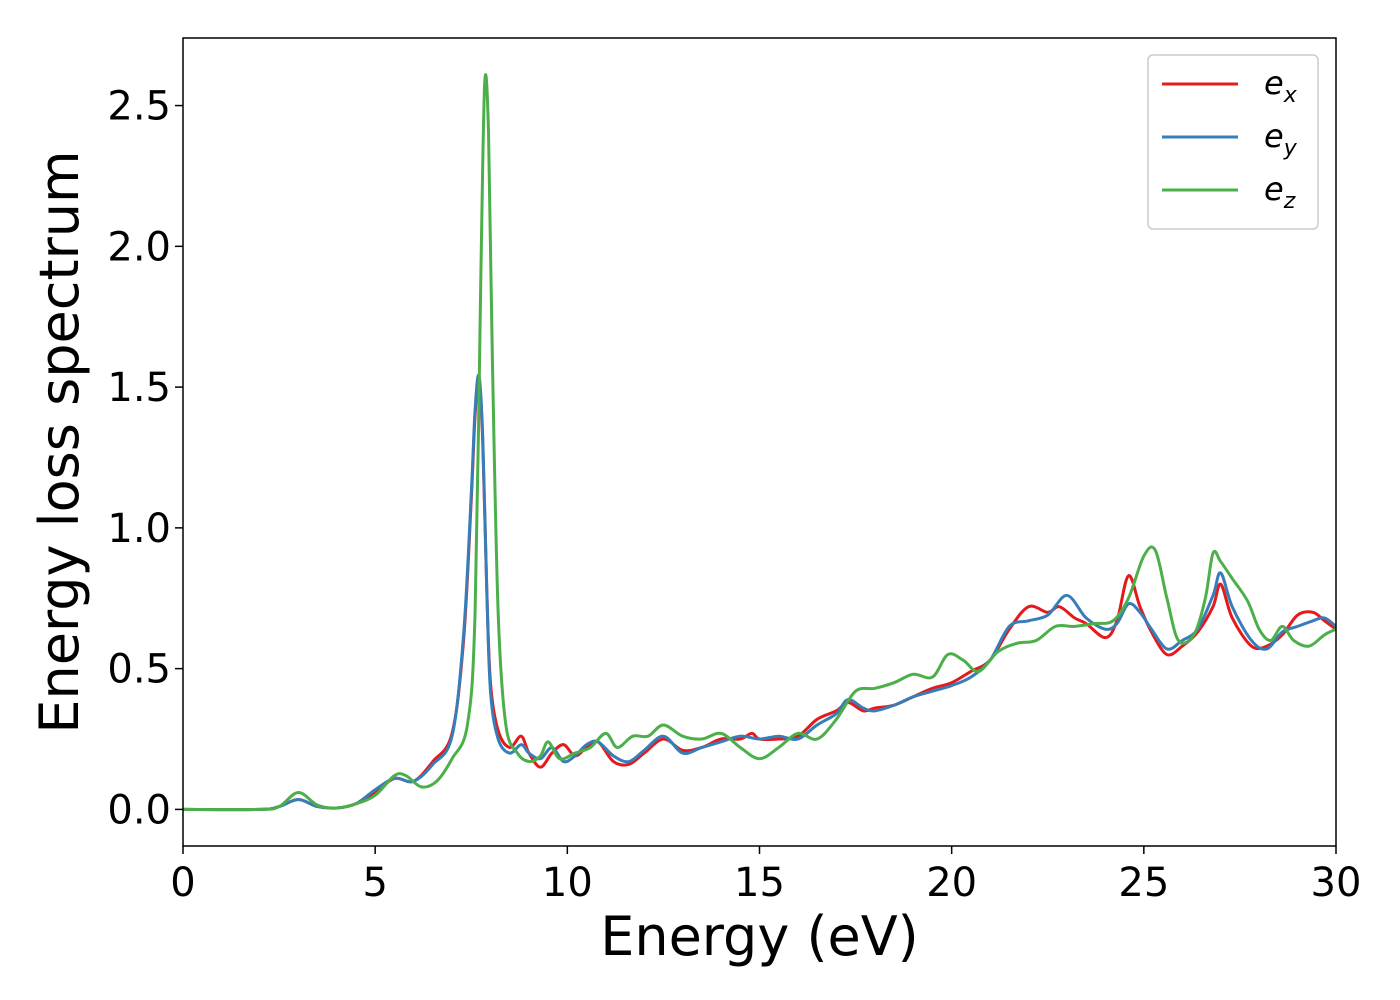 The height and width of the screenshot is (1000, 1400). Describe the element at coordinates (374, 883) in the screenshot. I see `x-tick-label: 5` at that location.